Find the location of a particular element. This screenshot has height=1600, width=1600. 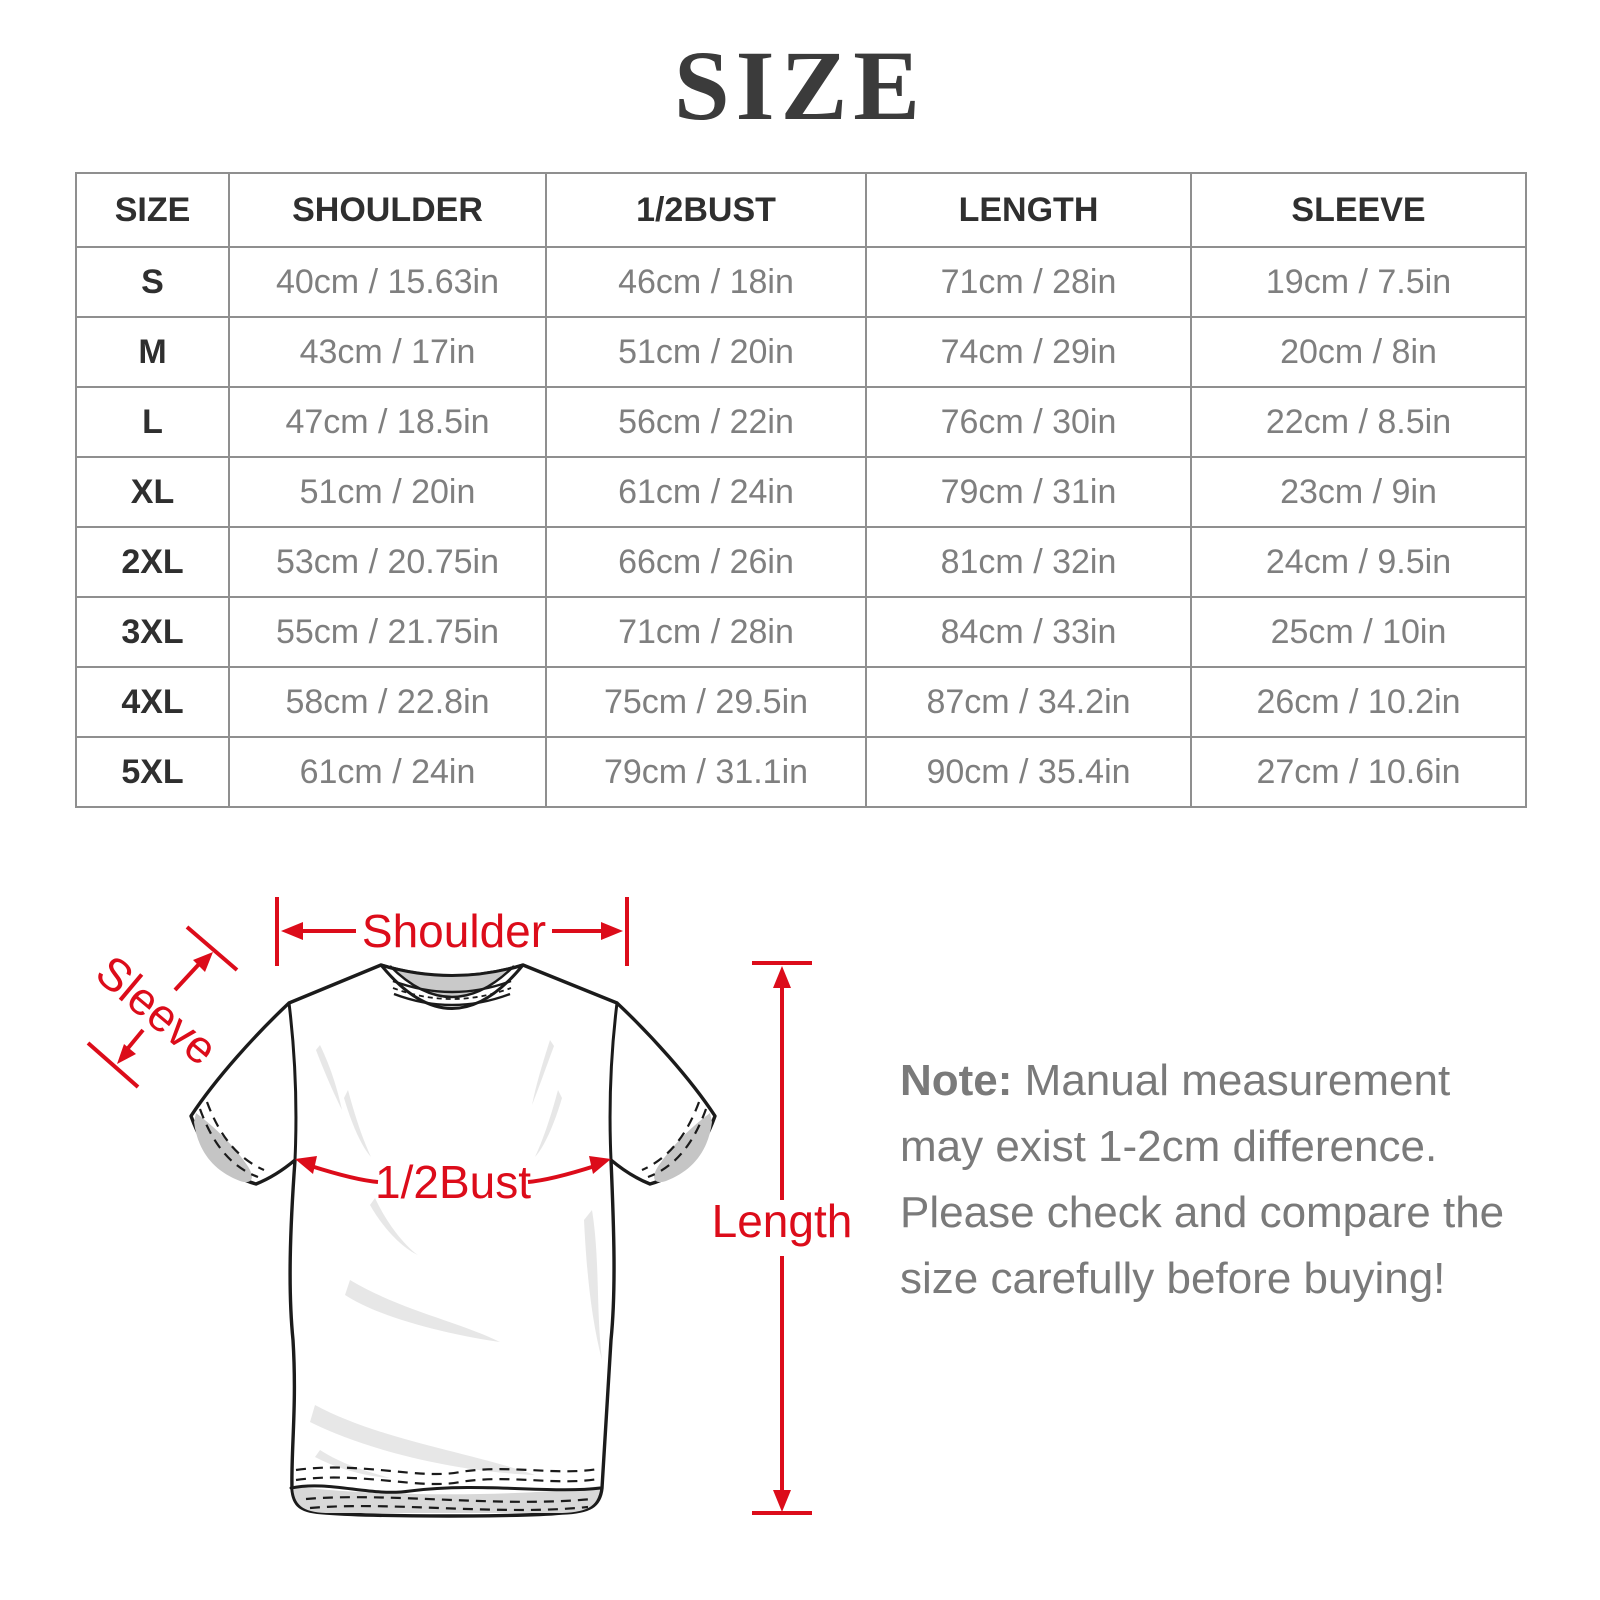

measurement-cell: 56cm / 22in is located at coordinates (706, 422).